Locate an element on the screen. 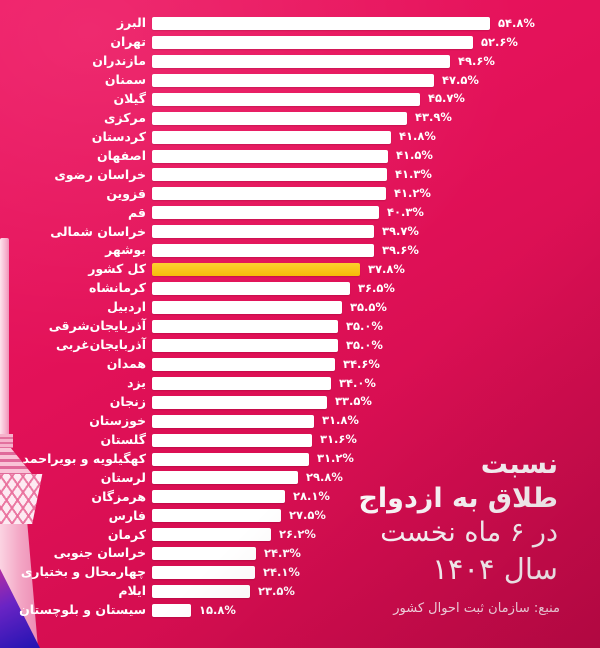 This screenshot has width=600, height=648. province-label: البرز is located at coordinates (131, 23).